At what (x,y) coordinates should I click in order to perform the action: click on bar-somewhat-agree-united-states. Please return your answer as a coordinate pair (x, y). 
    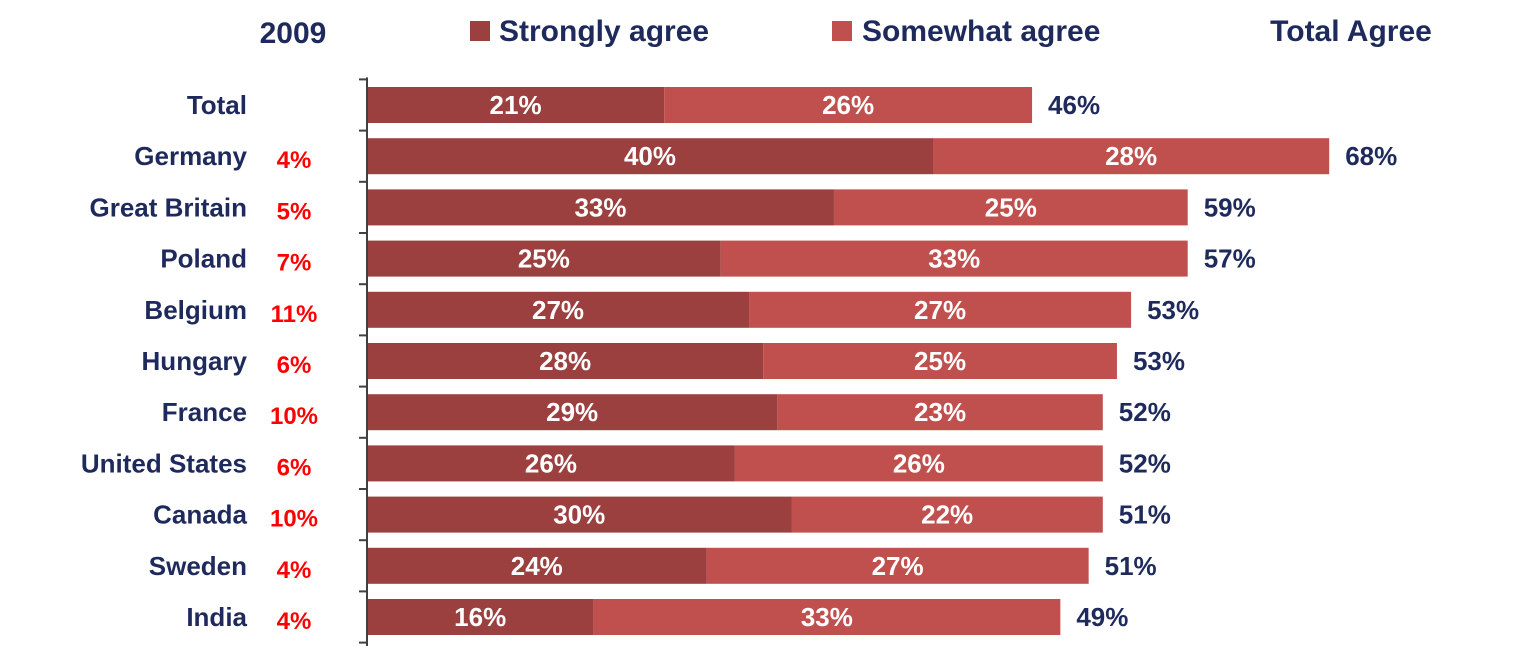
    Looking at the image, I should click on (918, 463).